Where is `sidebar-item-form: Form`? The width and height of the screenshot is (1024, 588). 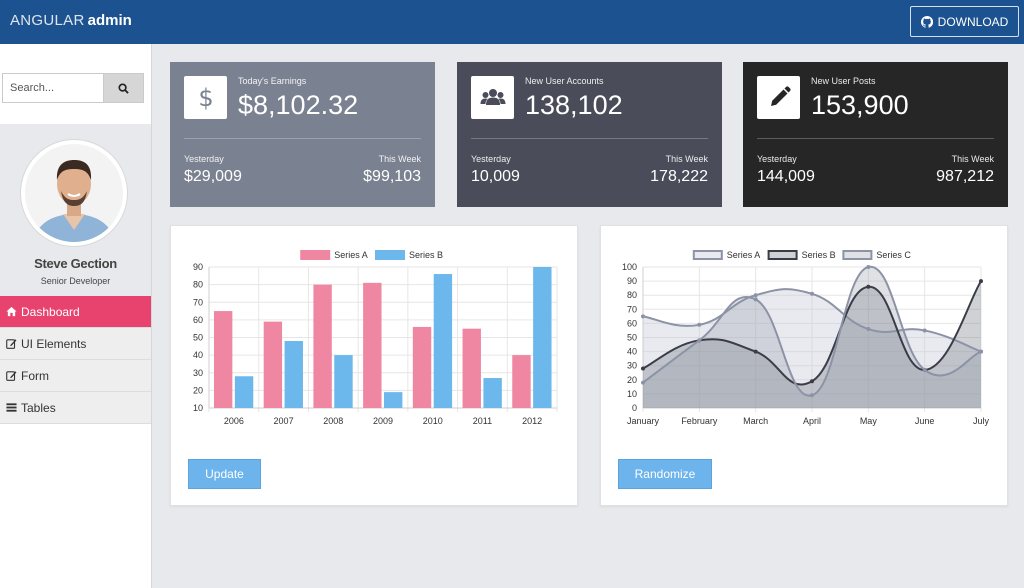
sidebar-item-form: Form is located at coordinates (75, 376).